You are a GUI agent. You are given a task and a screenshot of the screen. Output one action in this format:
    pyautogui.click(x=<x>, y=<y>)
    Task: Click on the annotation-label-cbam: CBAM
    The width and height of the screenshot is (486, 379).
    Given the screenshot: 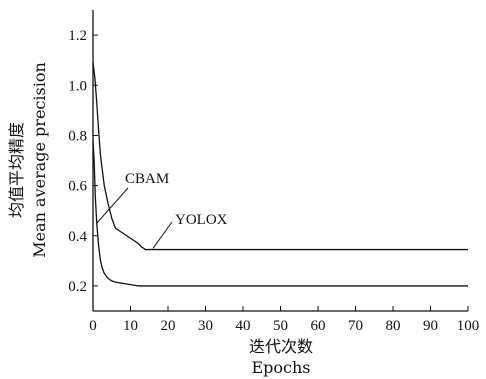 What is the action you would take?
    pyautogui.click(x=147, y=179)
    